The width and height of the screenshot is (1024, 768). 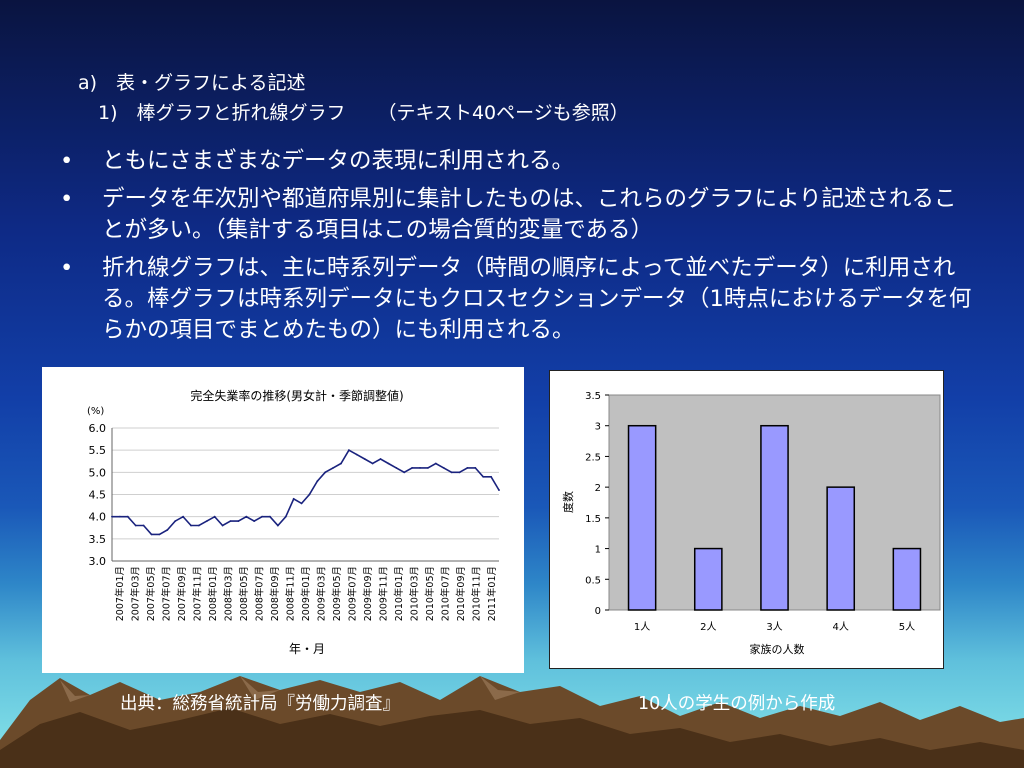 I want to click on y-tick-label: 5.5, so click(x=98, y=450).